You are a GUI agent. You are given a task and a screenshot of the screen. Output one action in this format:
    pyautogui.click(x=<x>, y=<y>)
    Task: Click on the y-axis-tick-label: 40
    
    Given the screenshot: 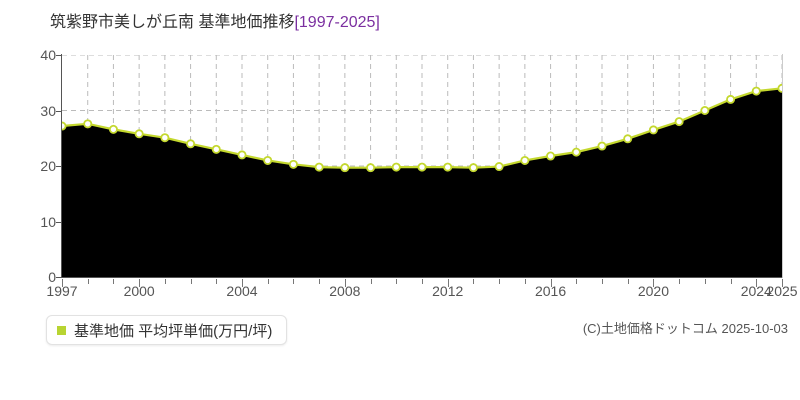 What is the action you would take?
    pyautogui.click(x=48, y=55)
    